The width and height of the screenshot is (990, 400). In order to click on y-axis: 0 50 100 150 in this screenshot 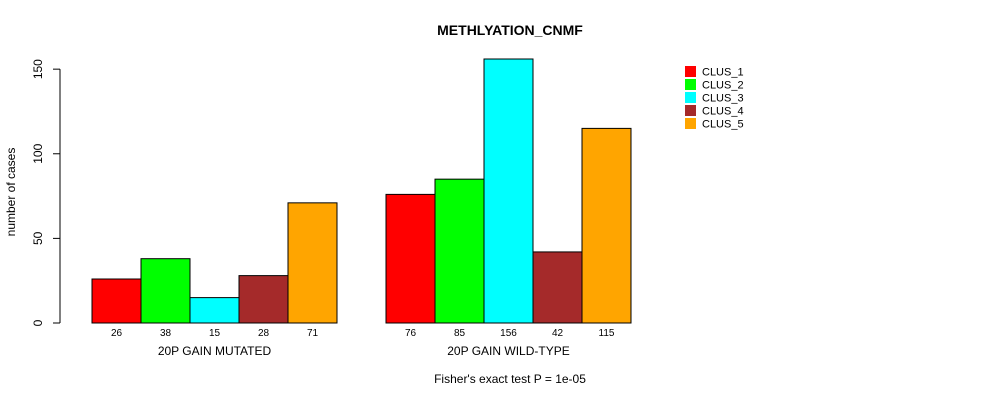, I will do `click(46, 192)`.